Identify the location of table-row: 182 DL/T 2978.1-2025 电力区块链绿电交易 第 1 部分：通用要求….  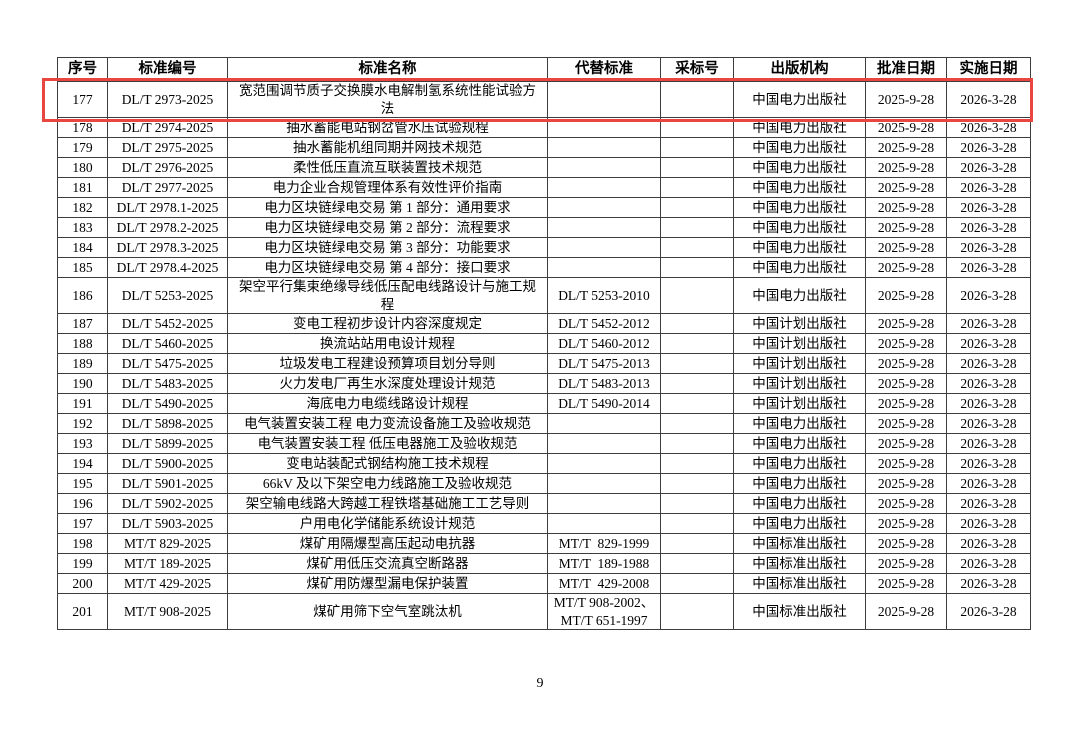
(544, 208).